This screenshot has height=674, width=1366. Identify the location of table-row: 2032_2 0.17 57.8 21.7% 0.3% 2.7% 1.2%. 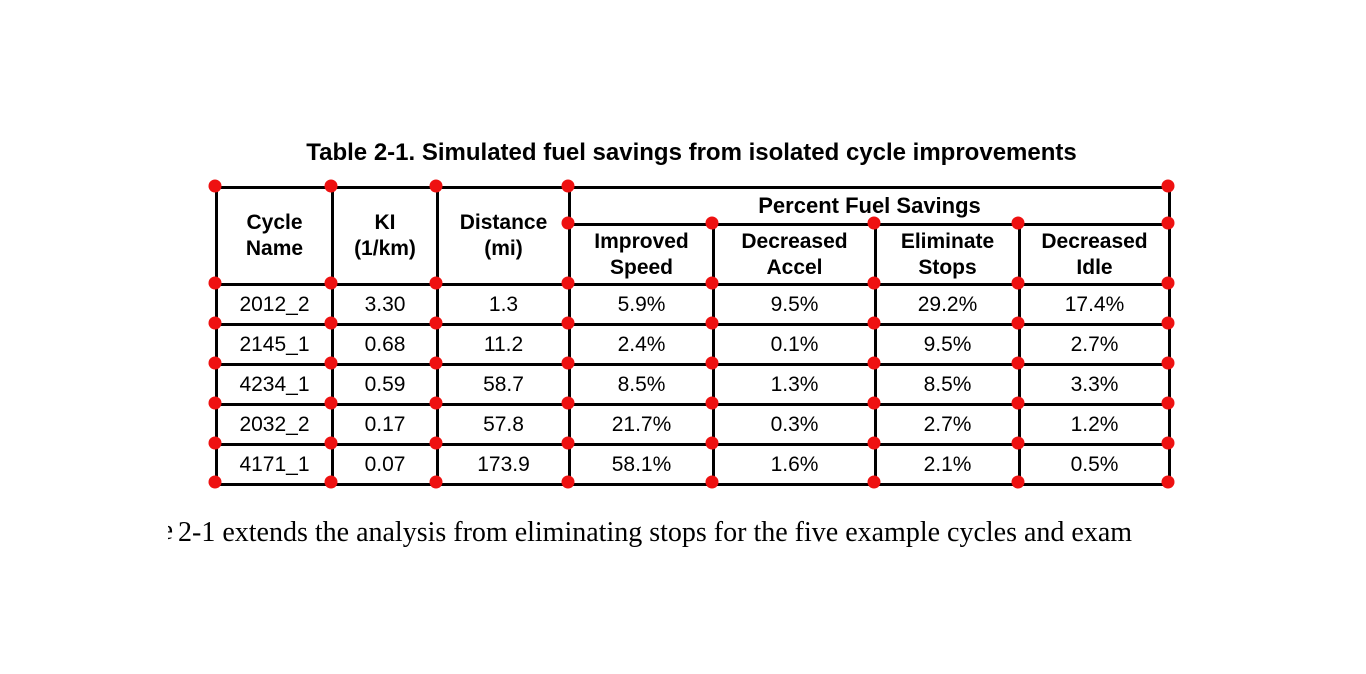
(693, 424).